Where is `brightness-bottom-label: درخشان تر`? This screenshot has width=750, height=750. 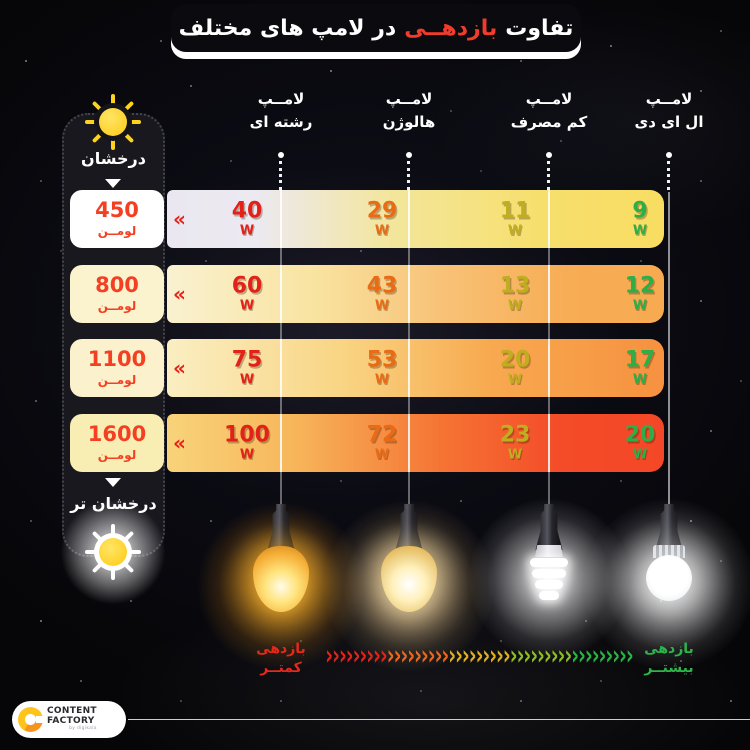 brightness-bottom-label: درخشان تر is located at coordinates (113, 503).